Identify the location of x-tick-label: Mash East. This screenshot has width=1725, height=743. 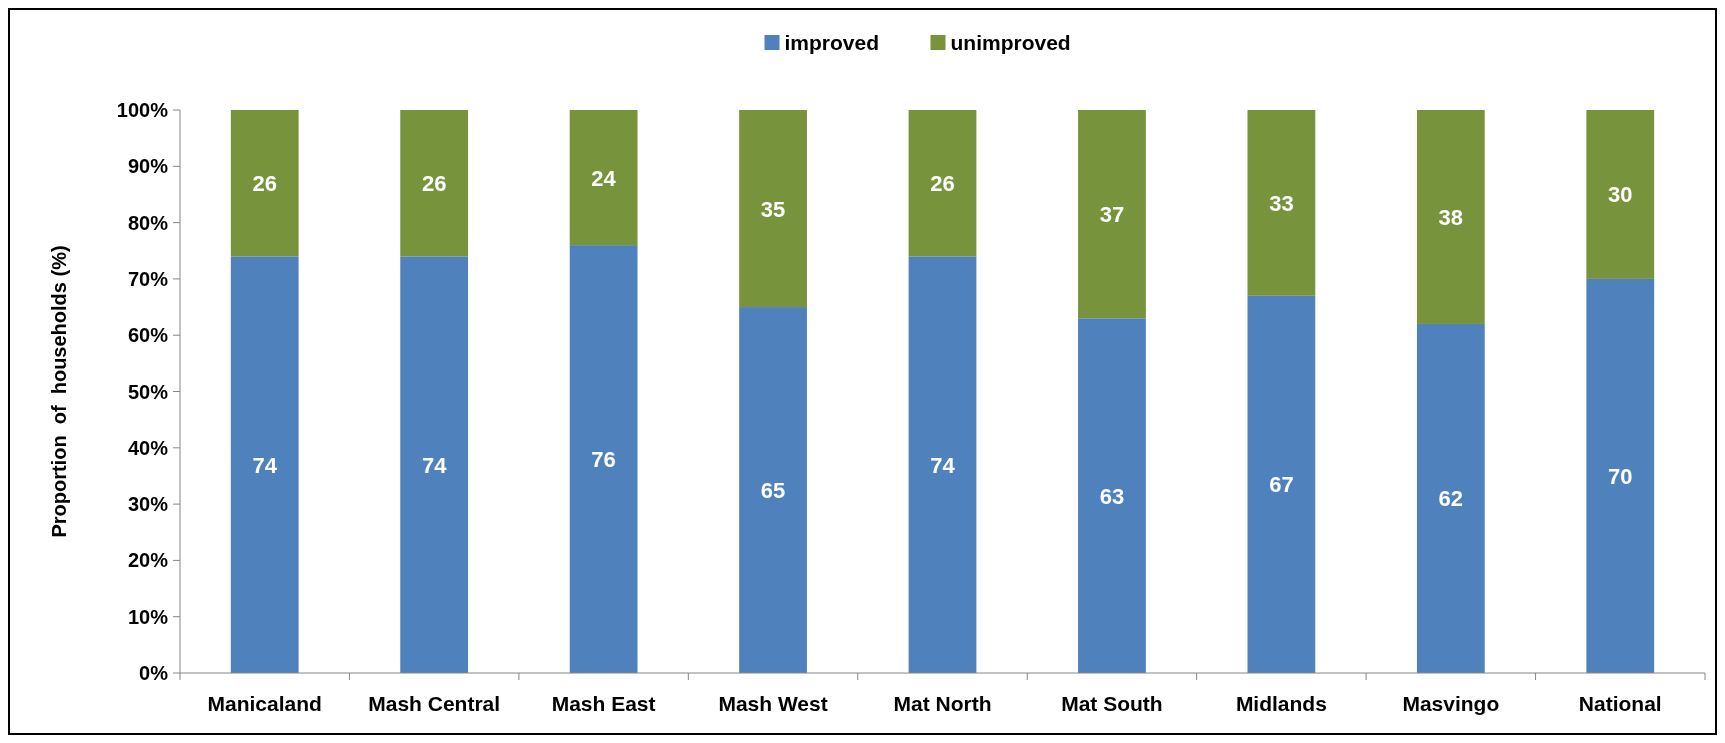
(603, 703).